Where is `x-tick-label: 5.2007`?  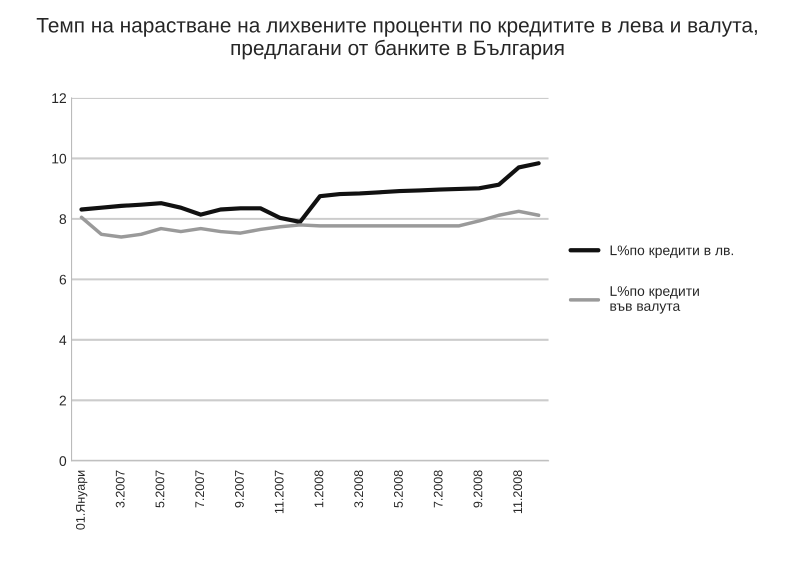
x-tick-label: 5.2007 is located at coordinates (159, 489).